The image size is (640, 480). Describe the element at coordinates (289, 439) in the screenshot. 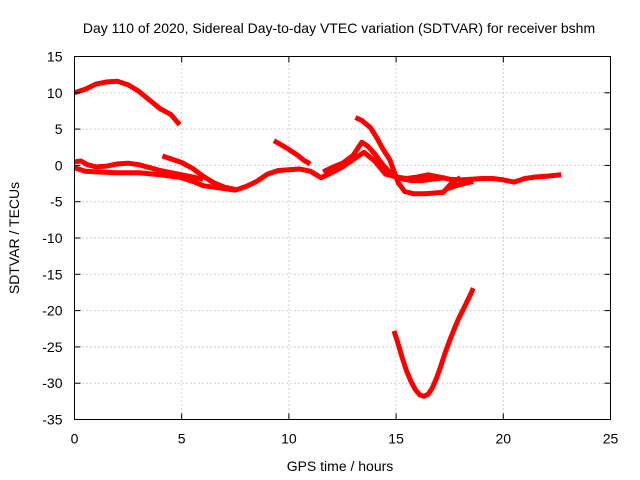

I see `x-tick-label: 10` at that location.